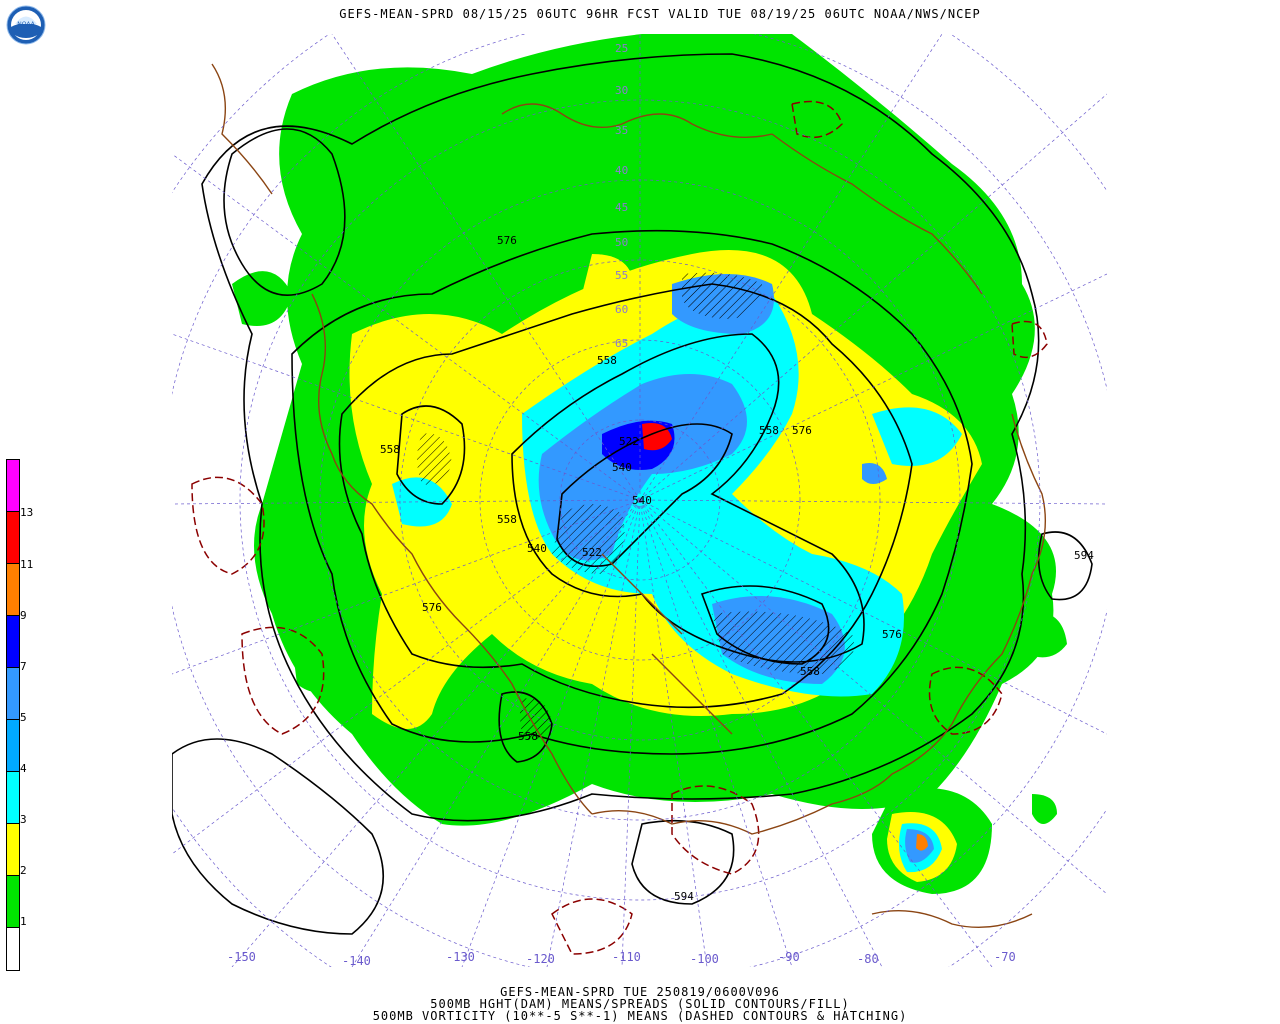  Describe the element at coordinates (356, 960) in the screenshot. I see `lon-label: -140` at that location.